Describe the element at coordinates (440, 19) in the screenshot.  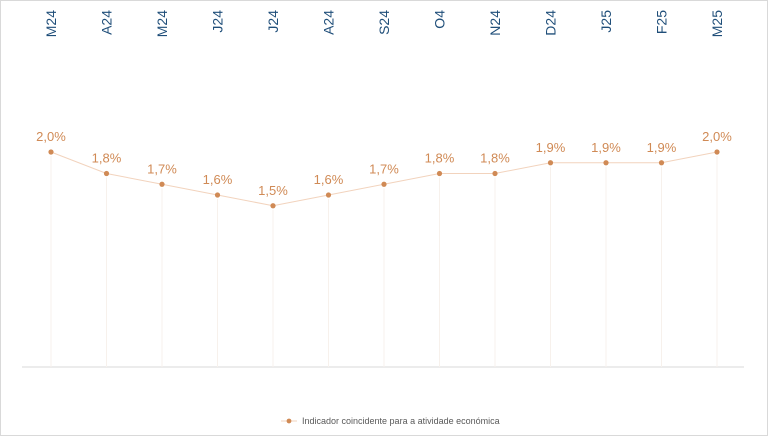
I see `x-tick-label: O4` at that location.